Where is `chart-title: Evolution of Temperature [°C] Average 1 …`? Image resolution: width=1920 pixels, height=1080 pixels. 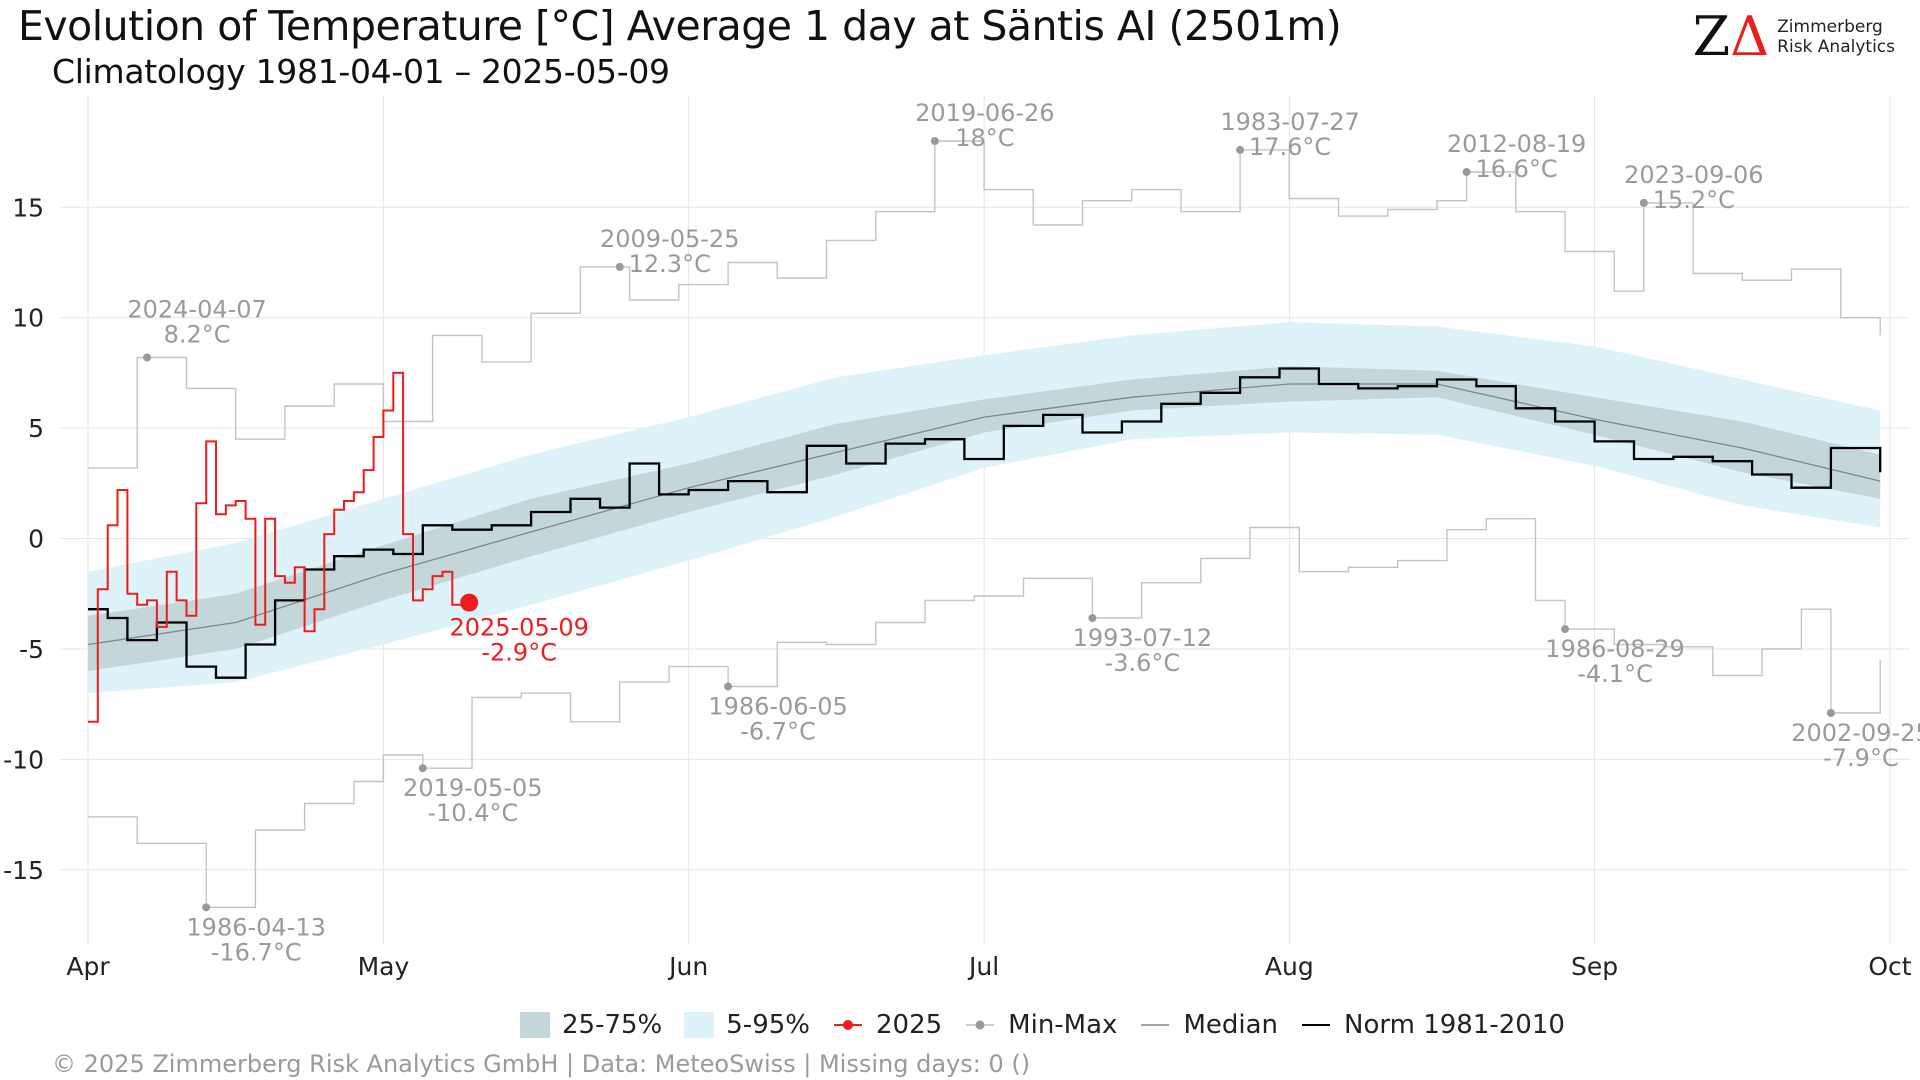
chart-title: Evolution of Temperature [°C] Average 1 … is located at coordinates (680, 26).